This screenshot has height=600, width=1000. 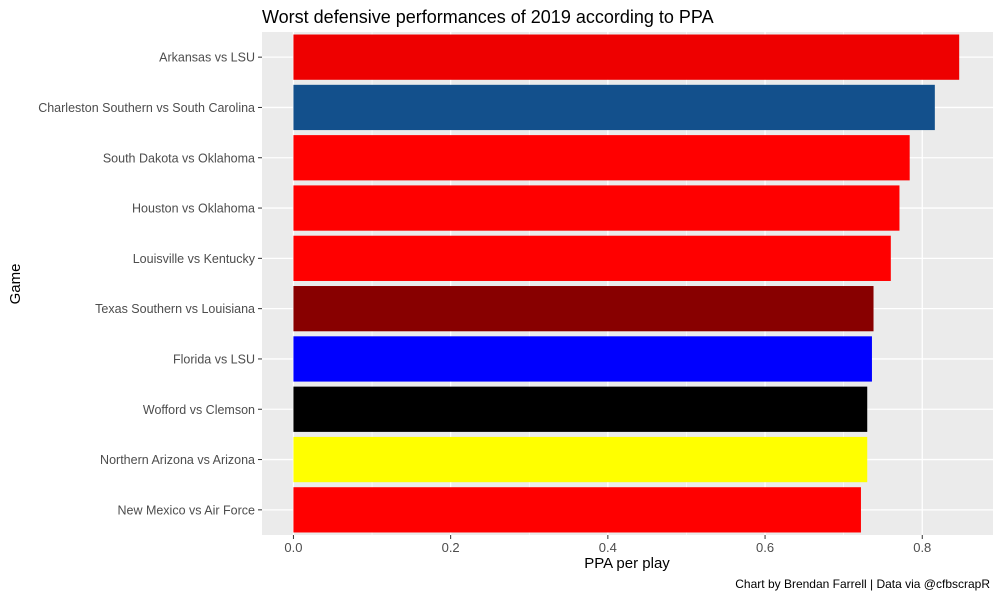 I want to click on y-tick-label: Arkansas vs LSU, so click(x=207, y=58).